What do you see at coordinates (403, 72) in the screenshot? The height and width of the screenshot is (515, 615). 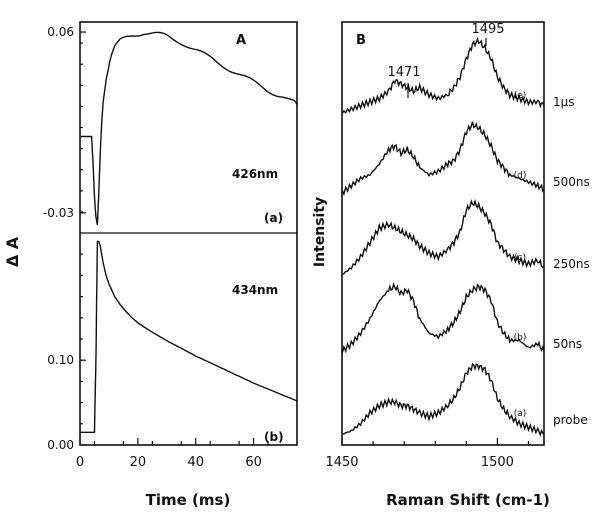 I see `peak-label-1471: 1471` at bounding box center [403, 72].